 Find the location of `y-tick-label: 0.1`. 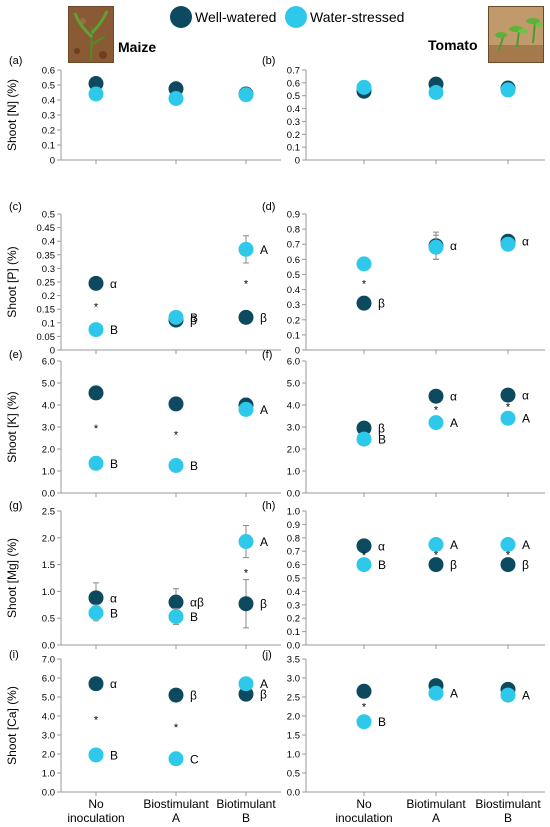

y-tick-label: 0.1 is located at coordinates (293, 148).